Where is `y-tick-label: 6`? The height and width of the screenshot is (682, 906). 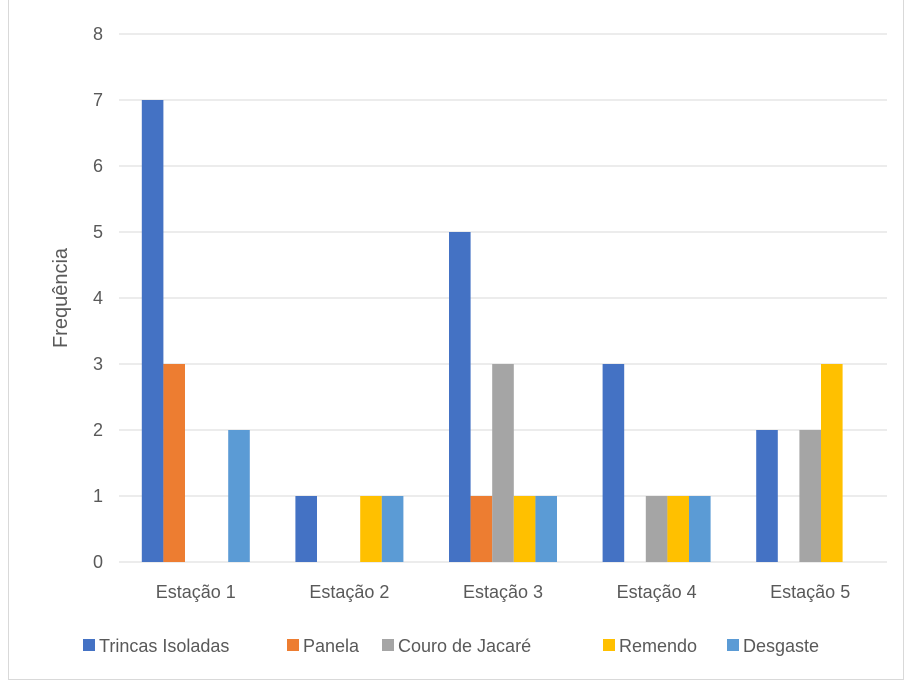
y-tick-label: 6 is located at coordinates (98, 166).